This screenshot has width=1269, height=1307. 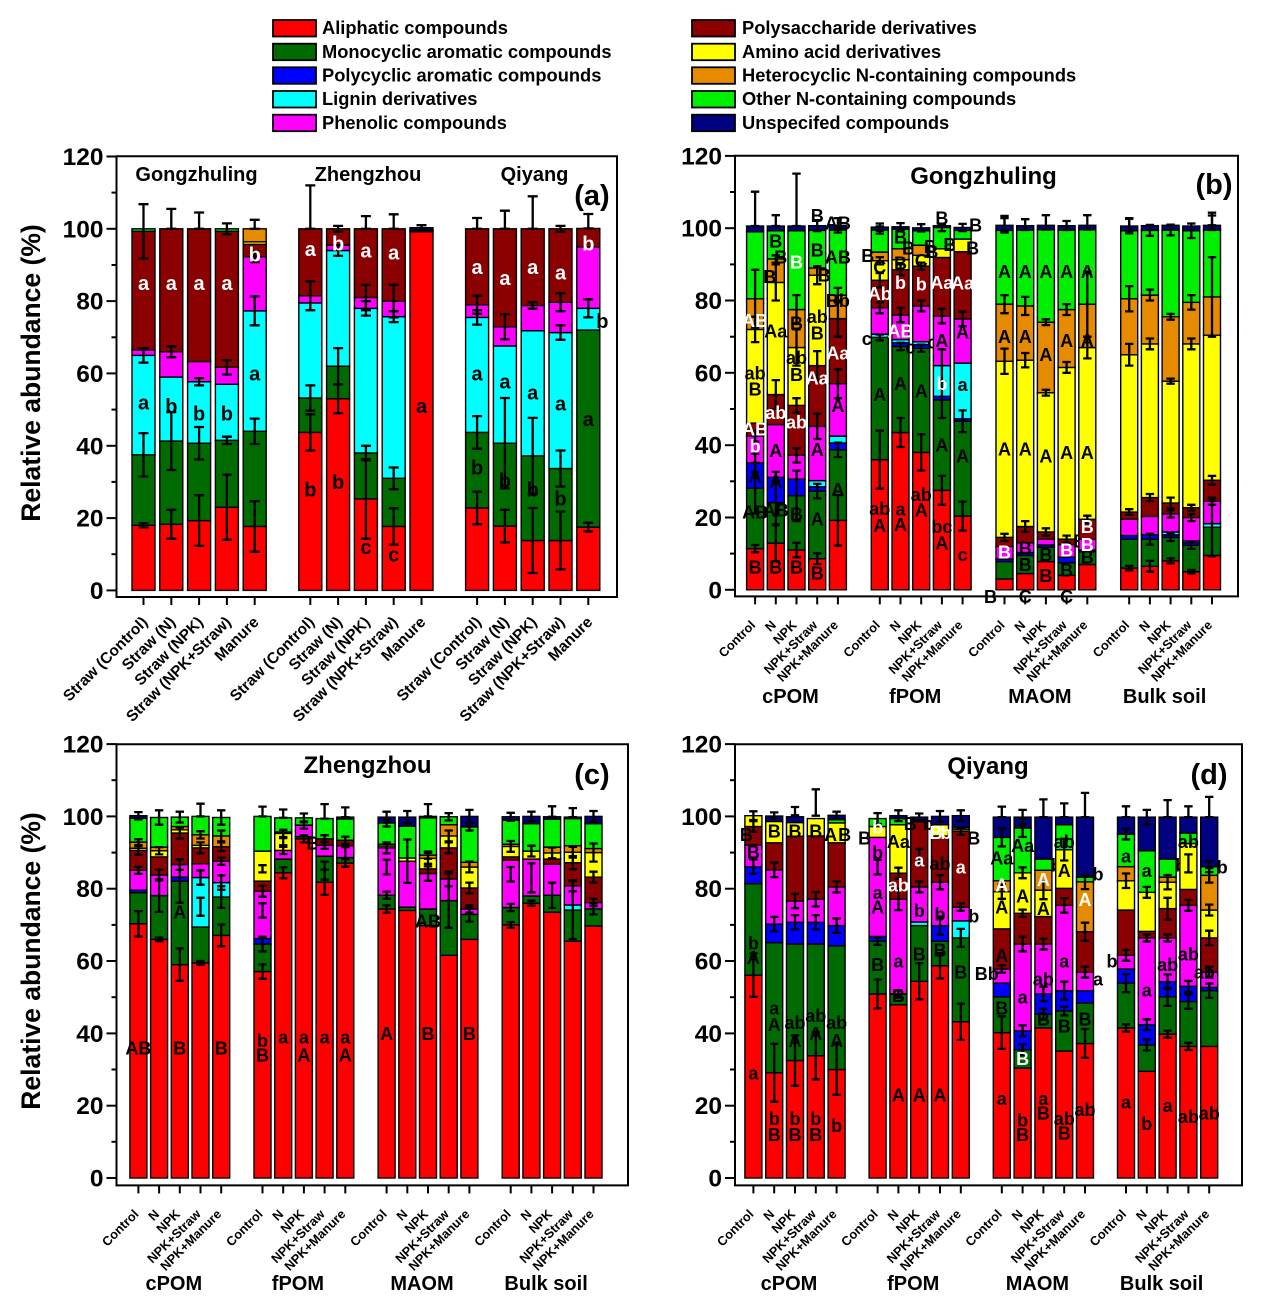 I want to click on svg-text: Bb, so click(x=838, y=301).